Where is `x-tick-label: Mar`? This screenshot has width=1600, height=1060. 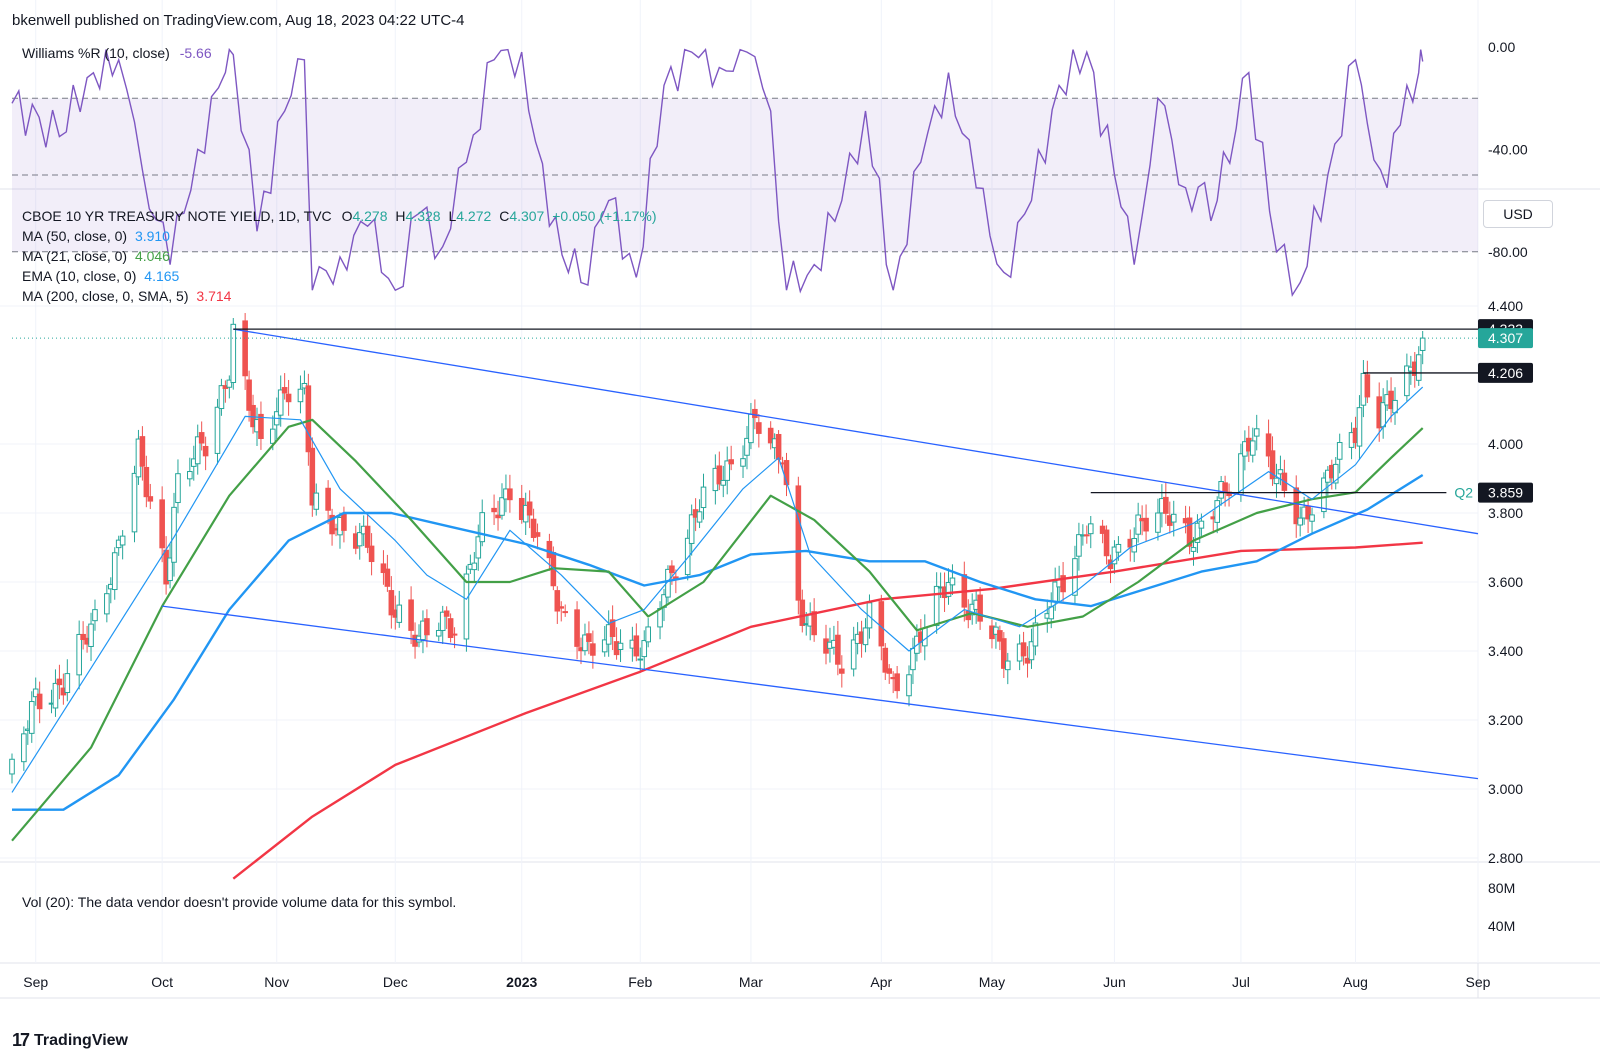 x-tick-label: Mar is located at coordinates (751, 982).